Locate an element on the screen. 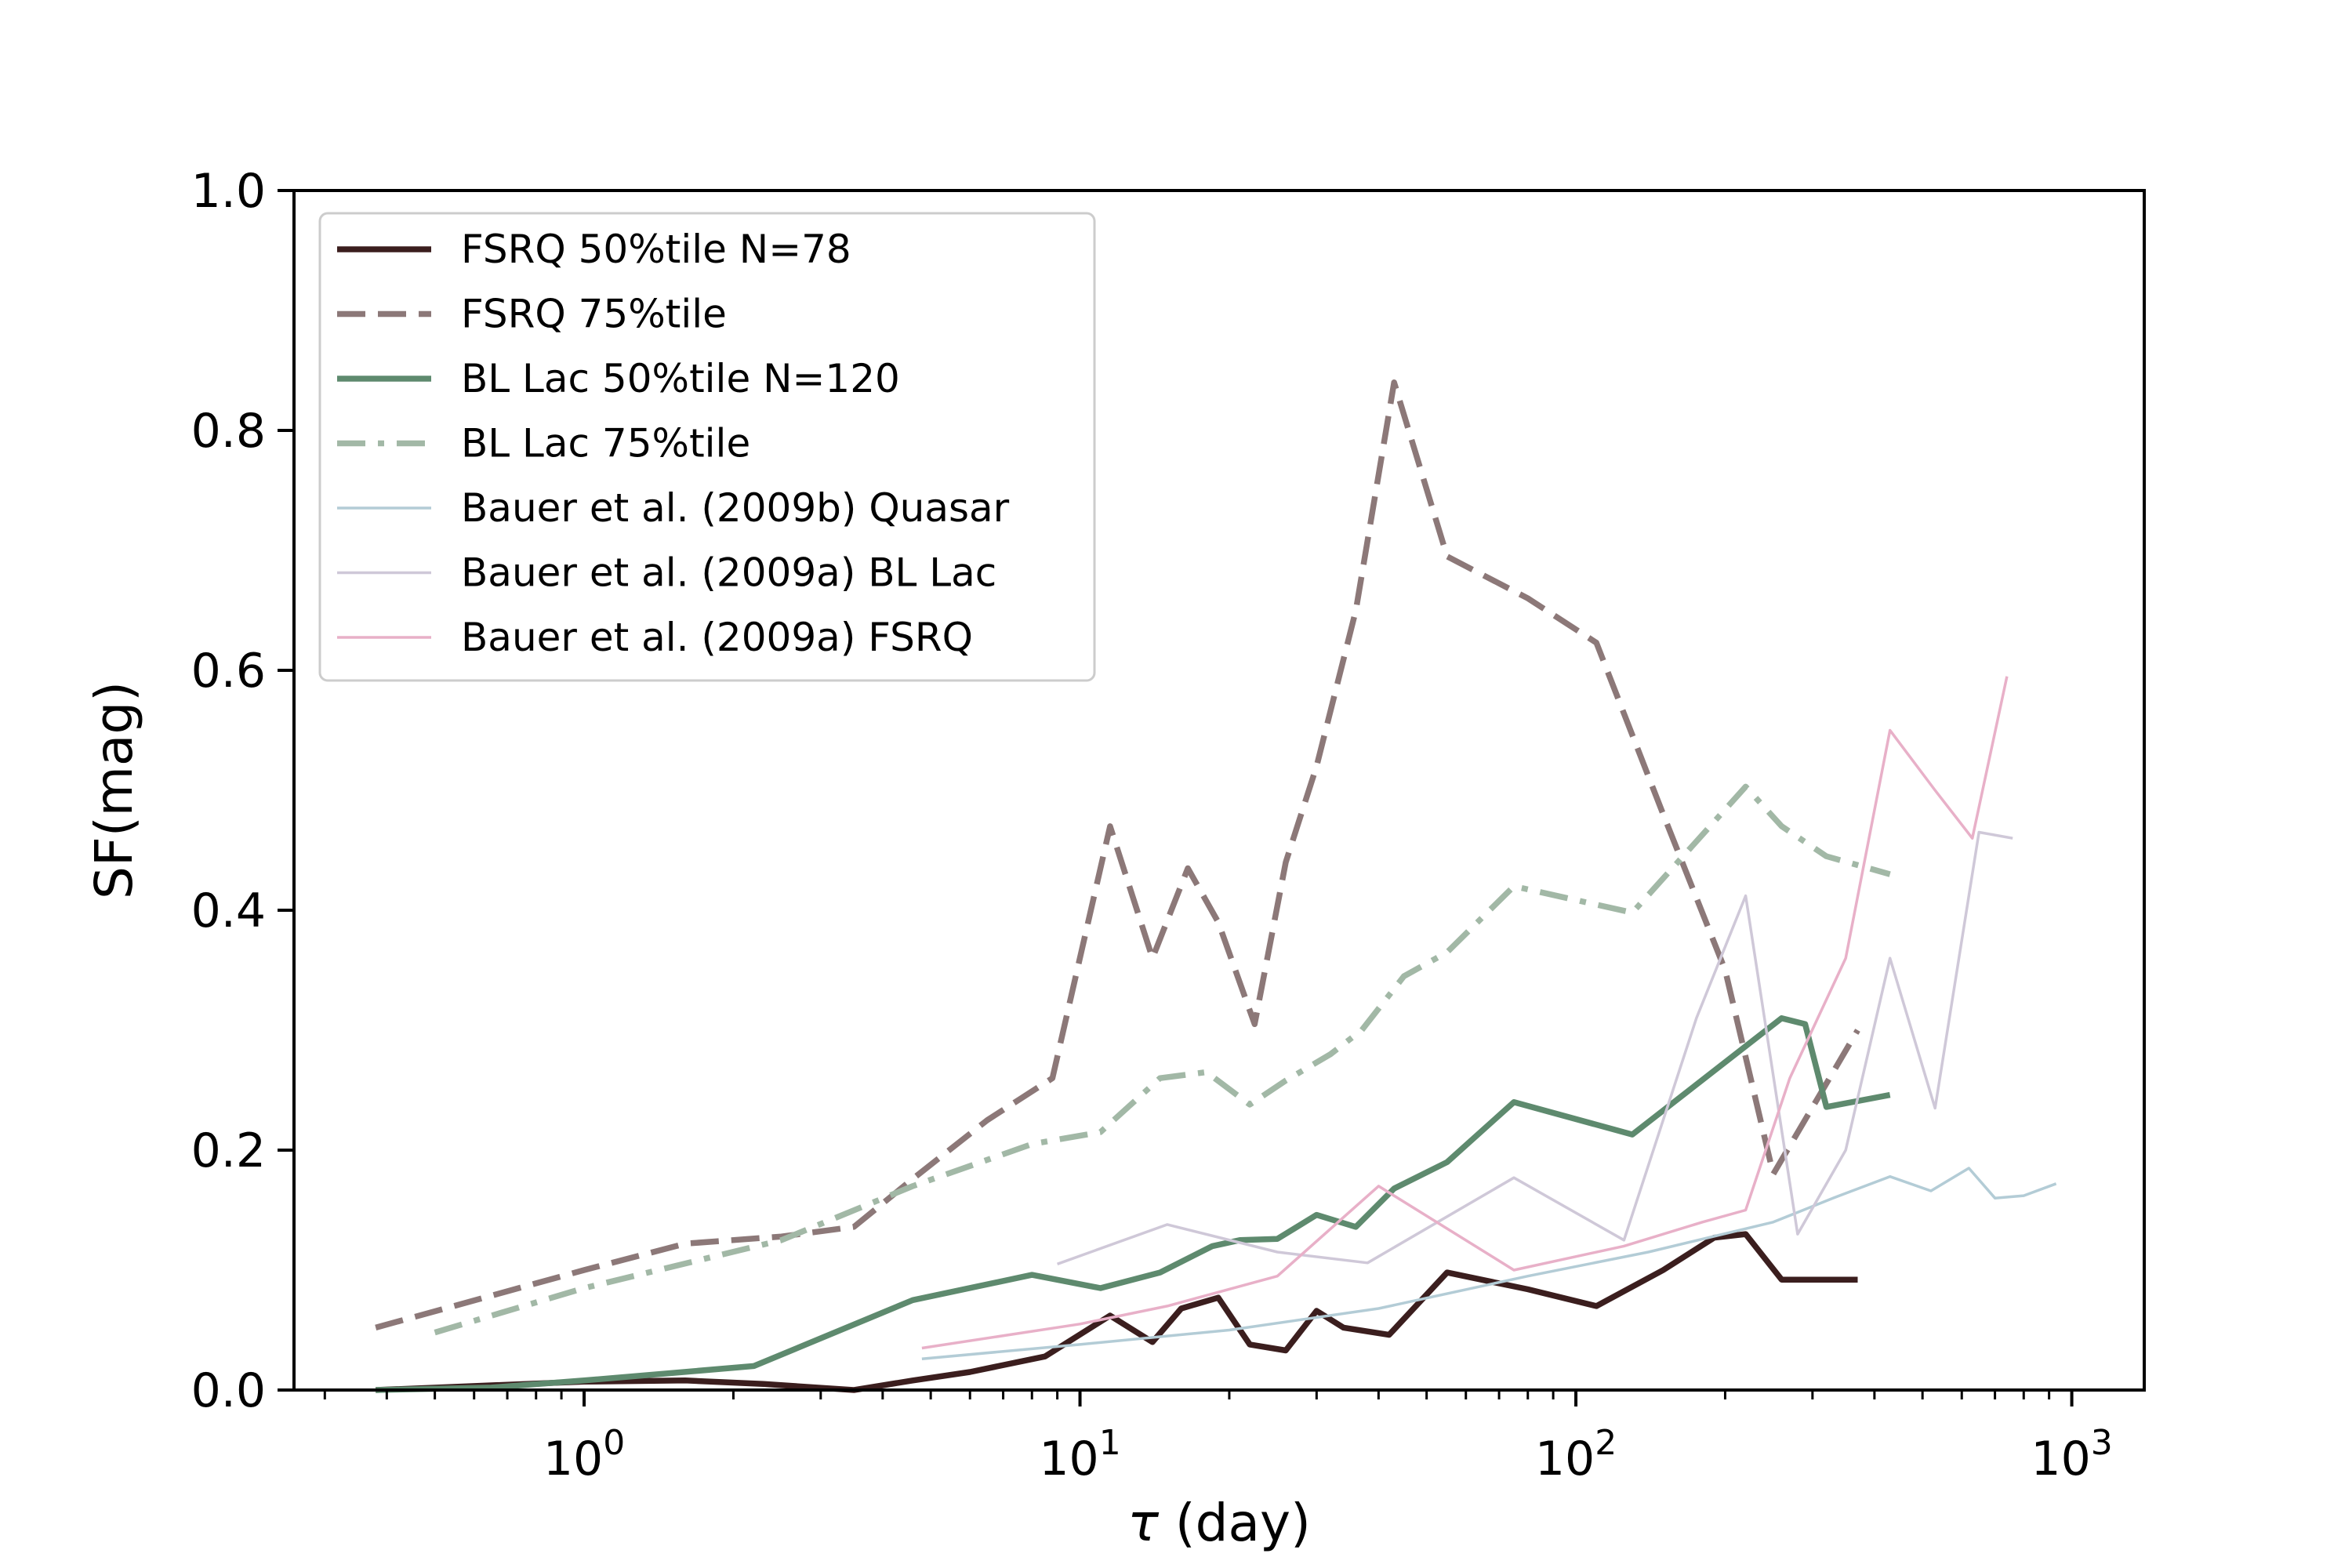  x-tick-label-exponent: 2 is located at coordinates (1606, 1443).